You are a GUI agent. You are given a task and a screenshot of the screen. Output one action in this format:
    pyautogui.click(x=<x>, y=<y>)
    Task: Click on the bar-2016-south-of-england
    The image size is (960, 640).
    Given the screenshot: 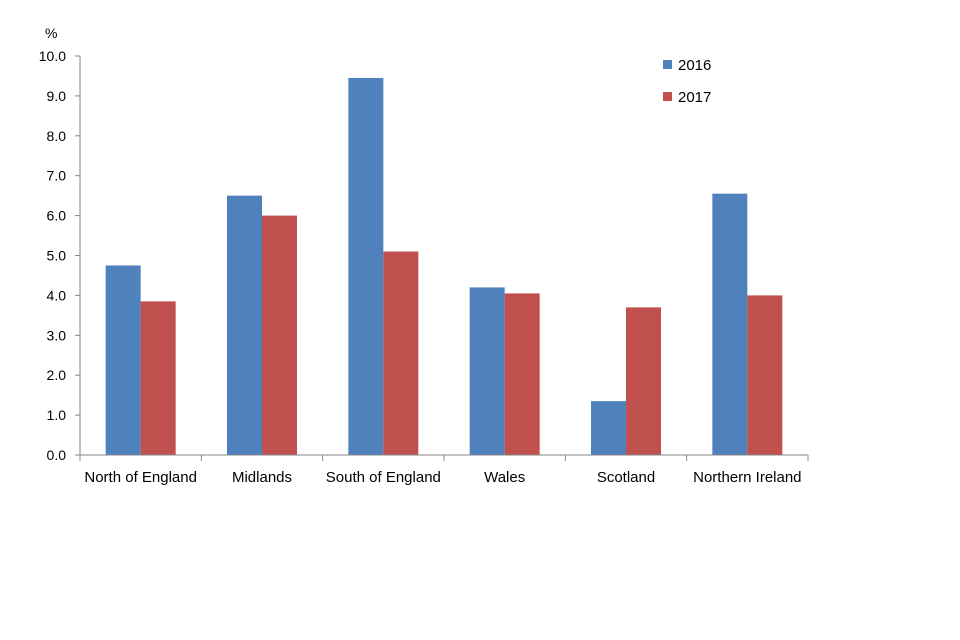 What is the action you would take?
    pyautogui.click(x=366, y=266)
    